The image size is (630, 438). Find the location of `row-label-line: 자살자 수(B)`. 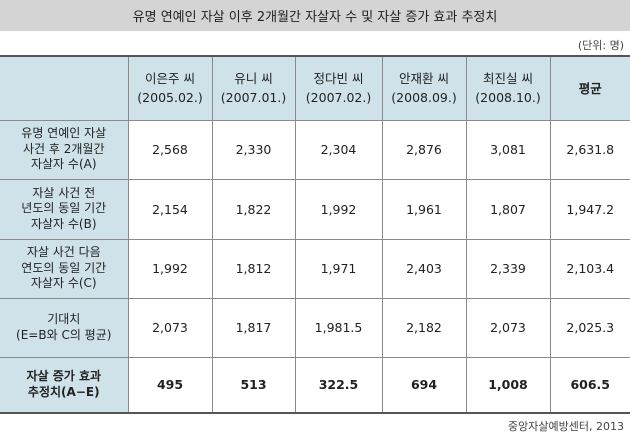

row-label-line: 자살자 수(B) is located at coordinates (63, 223).